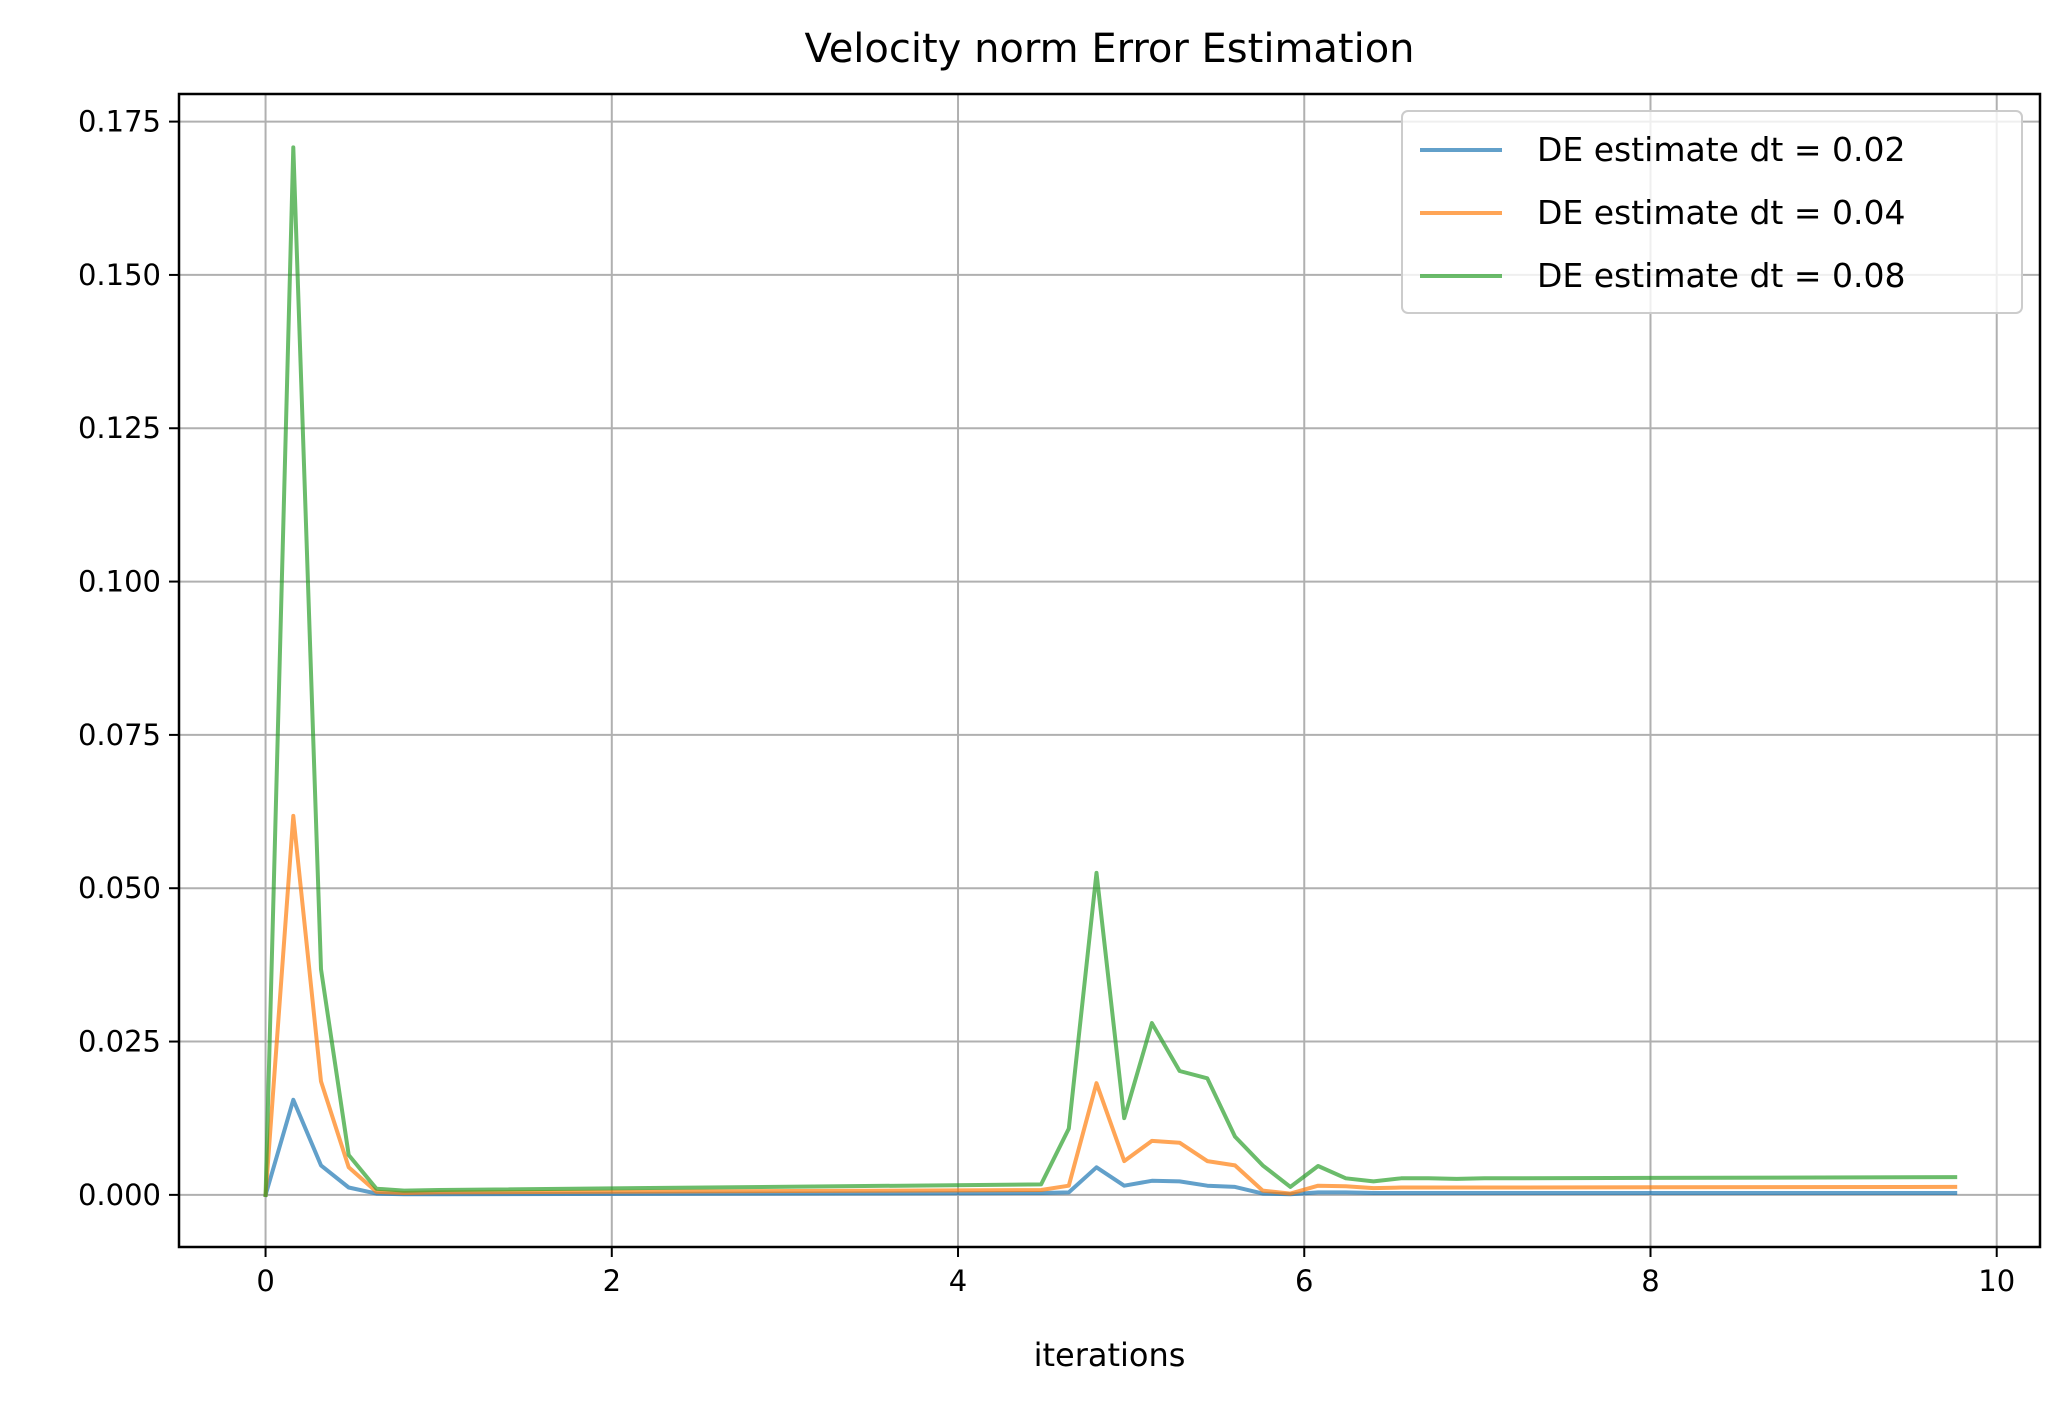 Image resolution: width=2068 pixels, height=1407 pixels. I want to click on y-tick-label: 0.100, so click(119, 582).